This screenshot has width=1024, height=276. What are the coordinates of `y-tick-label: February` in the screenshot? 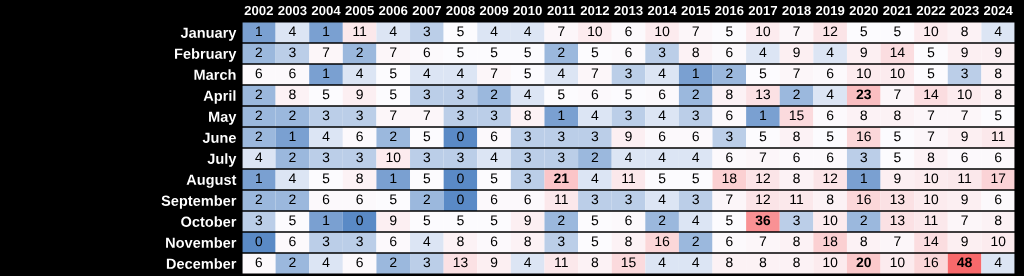 It's located at (206, 55).